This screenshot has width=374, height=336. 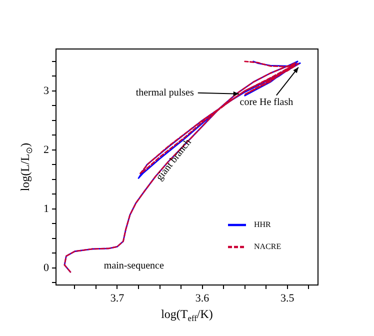 I want to click on y-axis-title: log(L/L⊙), so click(x=26, y=167).